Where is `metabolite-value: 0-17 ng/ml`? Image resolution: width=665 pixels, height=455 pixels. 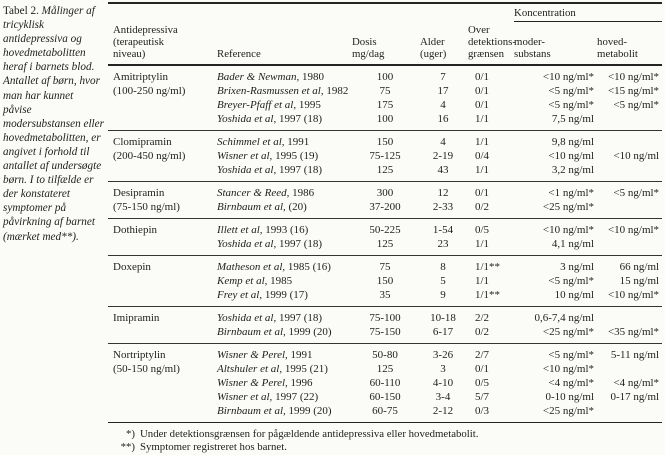 metabolite-value: 0-17 ng/ml is located at coordinates (635, 396).